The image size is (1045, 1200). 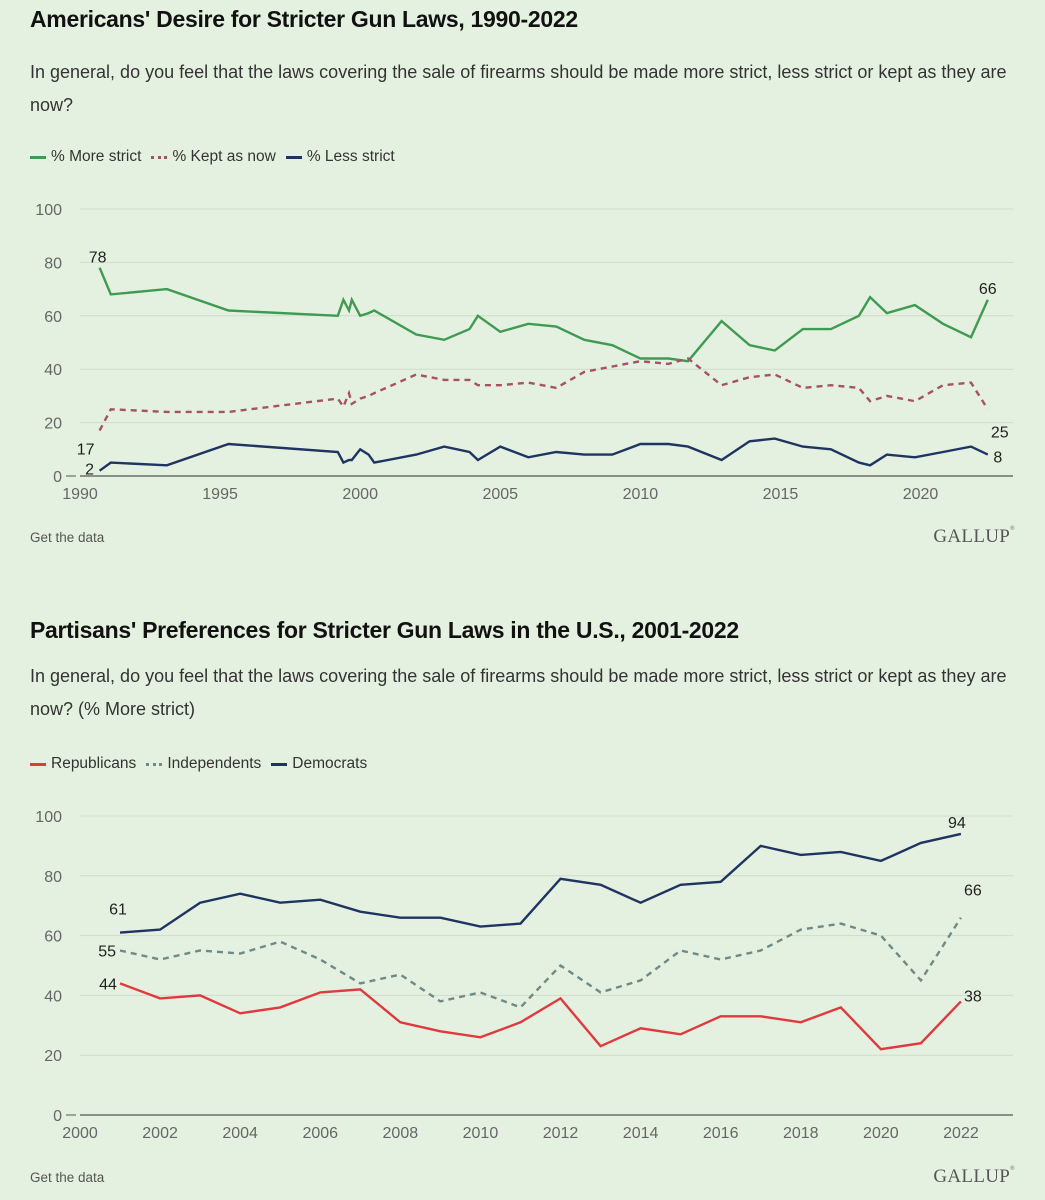 I want to click on data-label-last: 8, so click(x=997, y=458).